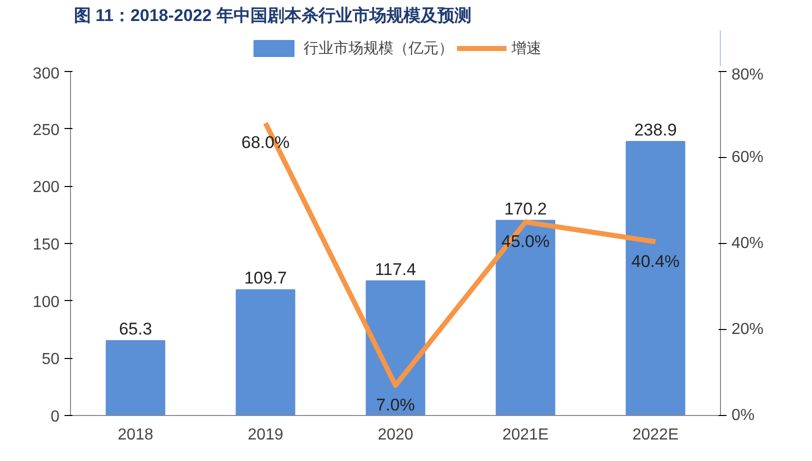 This screenshot has height=461, width=812. I want to click on y-tick-label: 100, so click(46, 302).